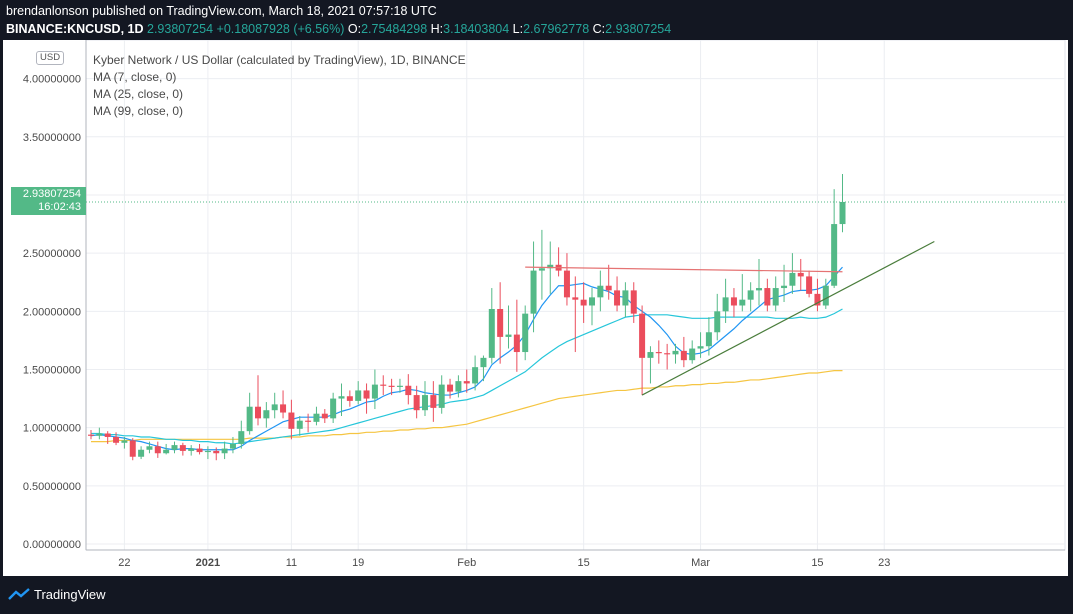  I want to click on low-label: L:, so click(518, 29).